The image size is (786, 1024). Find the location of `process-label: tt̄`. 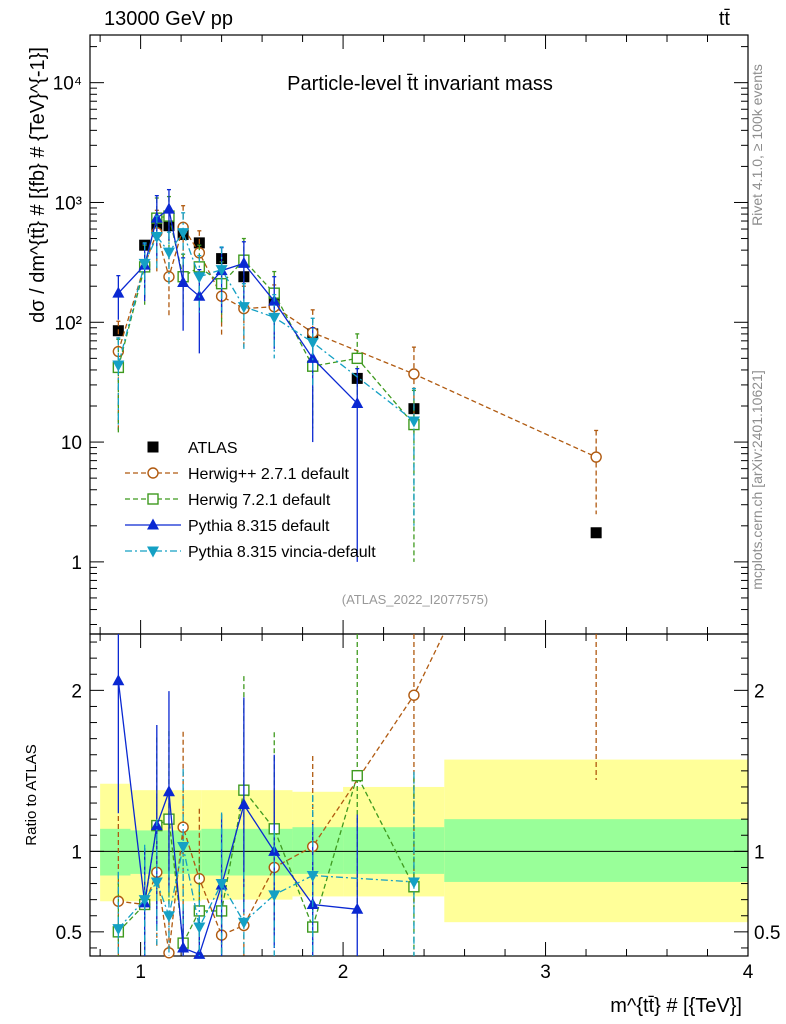

process-label: tt̄ is located at coordinates (725, 19).